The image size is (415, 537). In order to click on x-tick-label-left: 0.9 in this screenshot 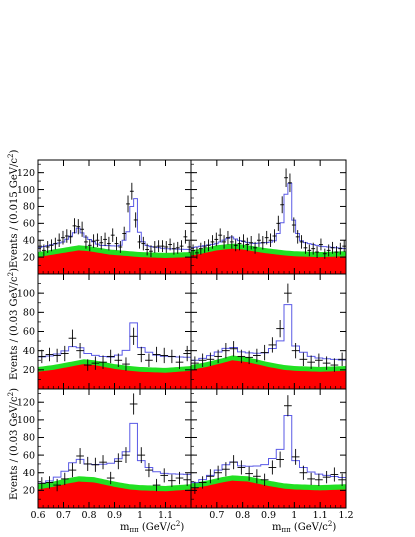, I will do `click(114, 515)`.